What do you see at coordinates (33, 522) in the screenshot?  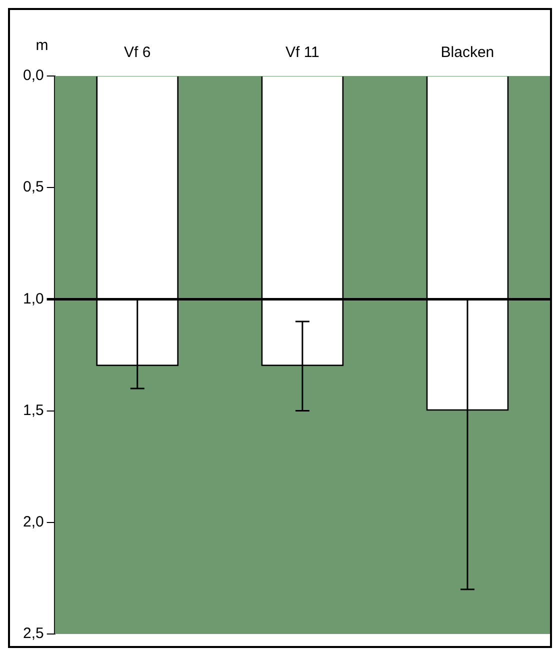 I see `y-tick-label: 2,0` at bounding box center [33, 522].